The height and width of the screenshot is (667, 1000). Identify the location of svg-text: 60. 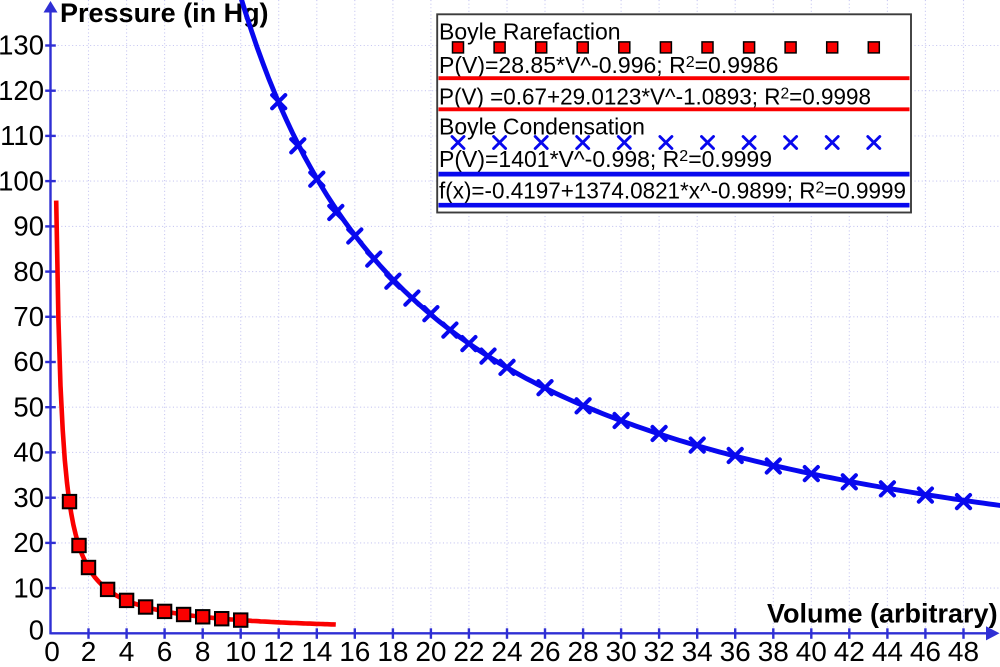
(28, 361).